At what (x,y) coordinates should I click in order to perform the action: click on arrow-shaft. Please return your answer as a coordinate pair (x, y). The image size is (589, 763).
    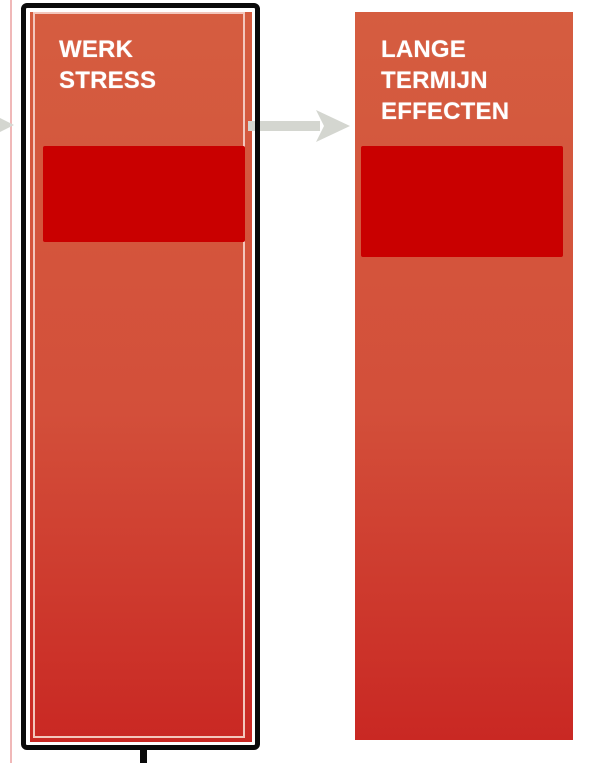
    Looking at the image, I should click on (284, 126).